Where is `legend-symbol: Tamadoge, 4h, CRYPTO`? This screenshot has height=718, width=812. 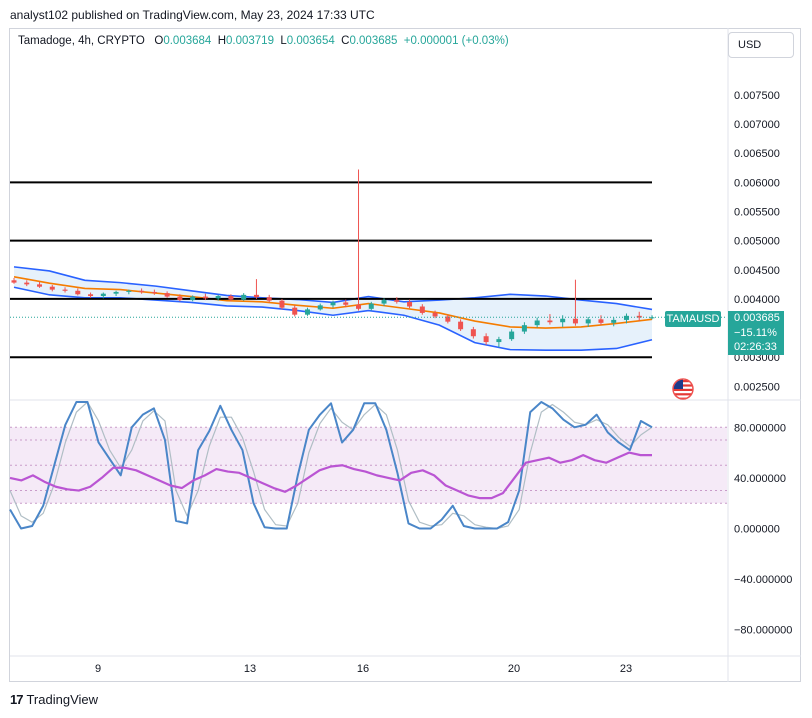 legend-symbol: Tamadoge, 4h, CRYPTO is located at coordinates (81, 41).